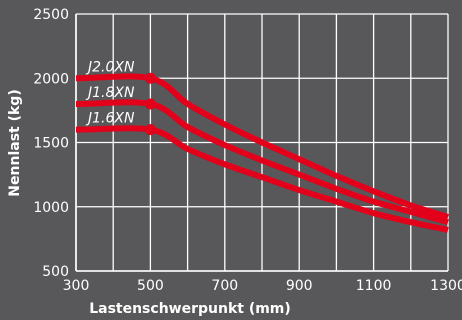  What do you see at coordinates (51, 208) in the screenshot?
I see `y-tick-label: 1000` at bounding box center [51, 208].